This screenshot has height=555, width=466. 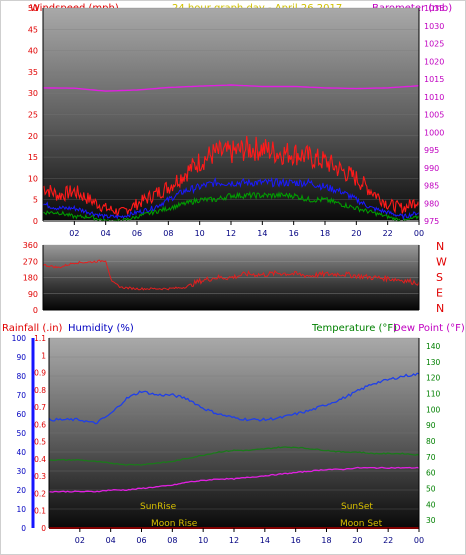 I want to click on dewpoint-line, so click(x=234, y=479).